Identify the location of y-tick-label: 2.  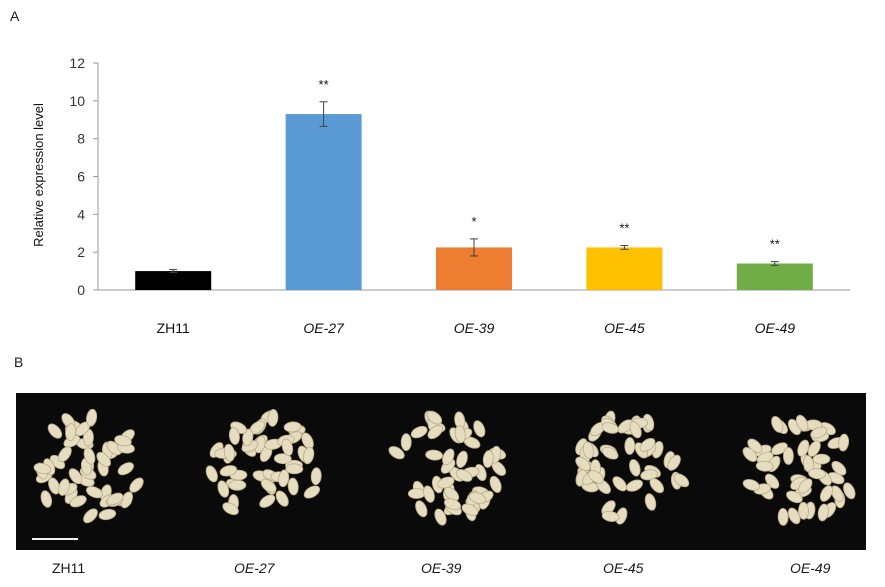
(81, 252).